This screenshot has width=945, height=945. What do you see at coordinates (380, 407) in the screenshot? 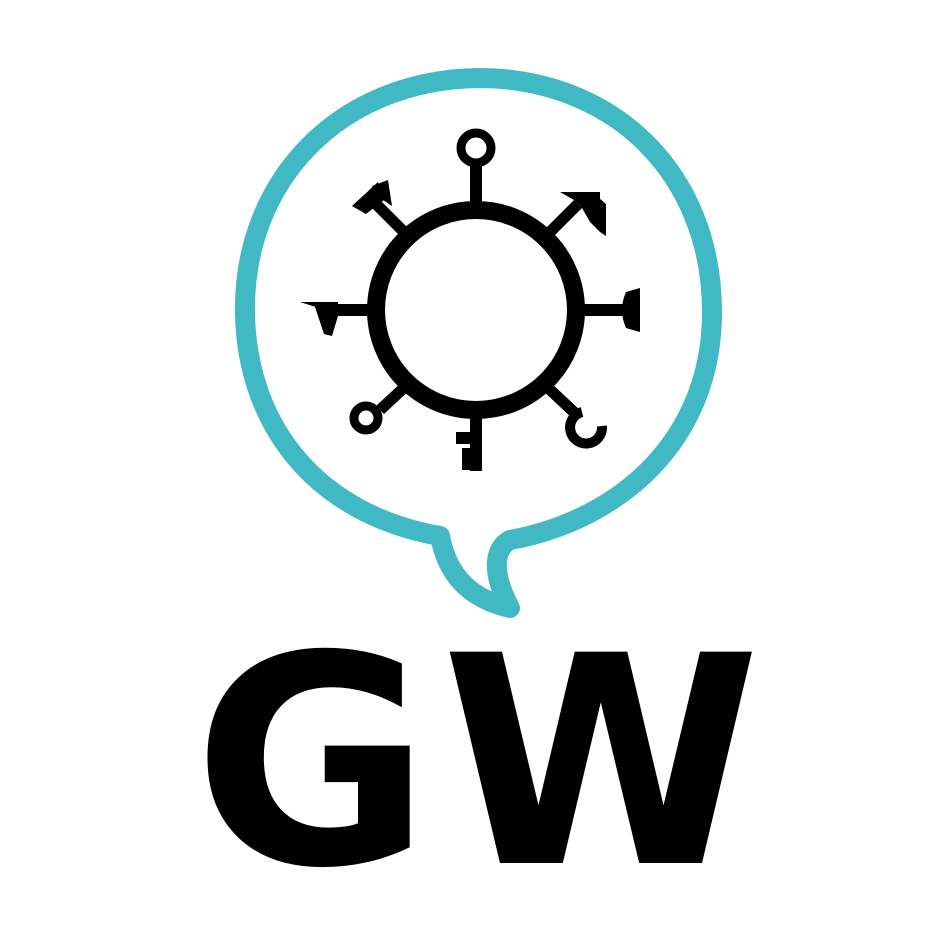
I see `magnifier-spoke-icon` at bounding box center [380, 407].